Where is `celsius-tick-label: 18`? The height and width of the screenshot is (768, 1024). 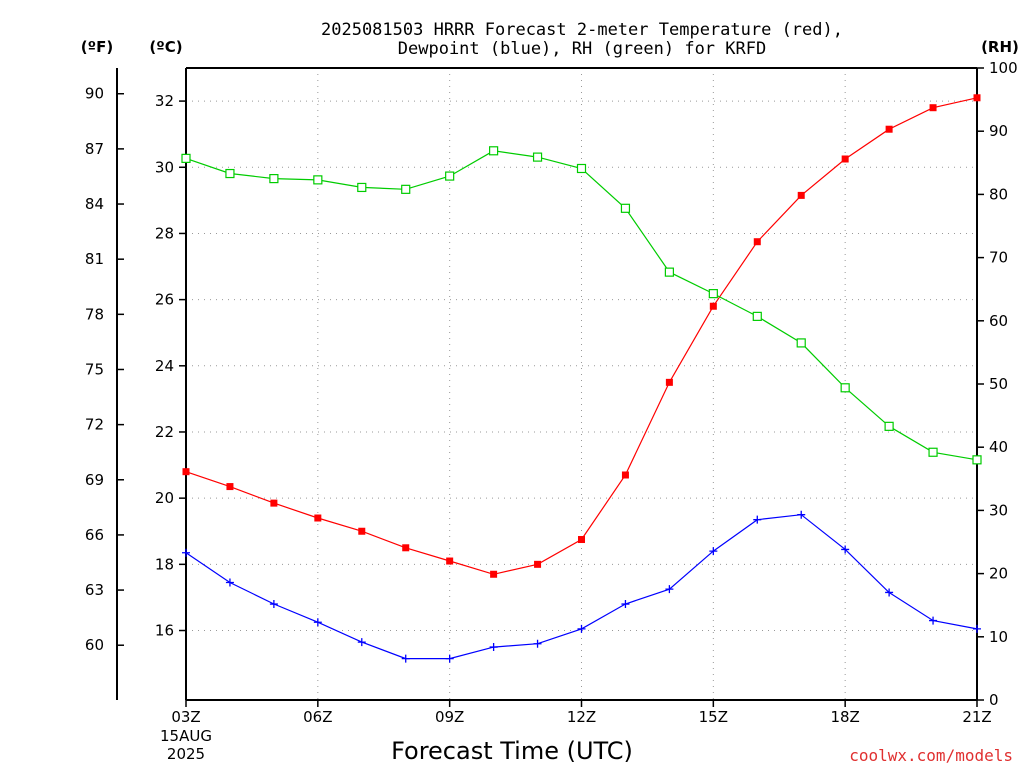 celsius-tick-label: 18 is located at coordinates (164, 564).